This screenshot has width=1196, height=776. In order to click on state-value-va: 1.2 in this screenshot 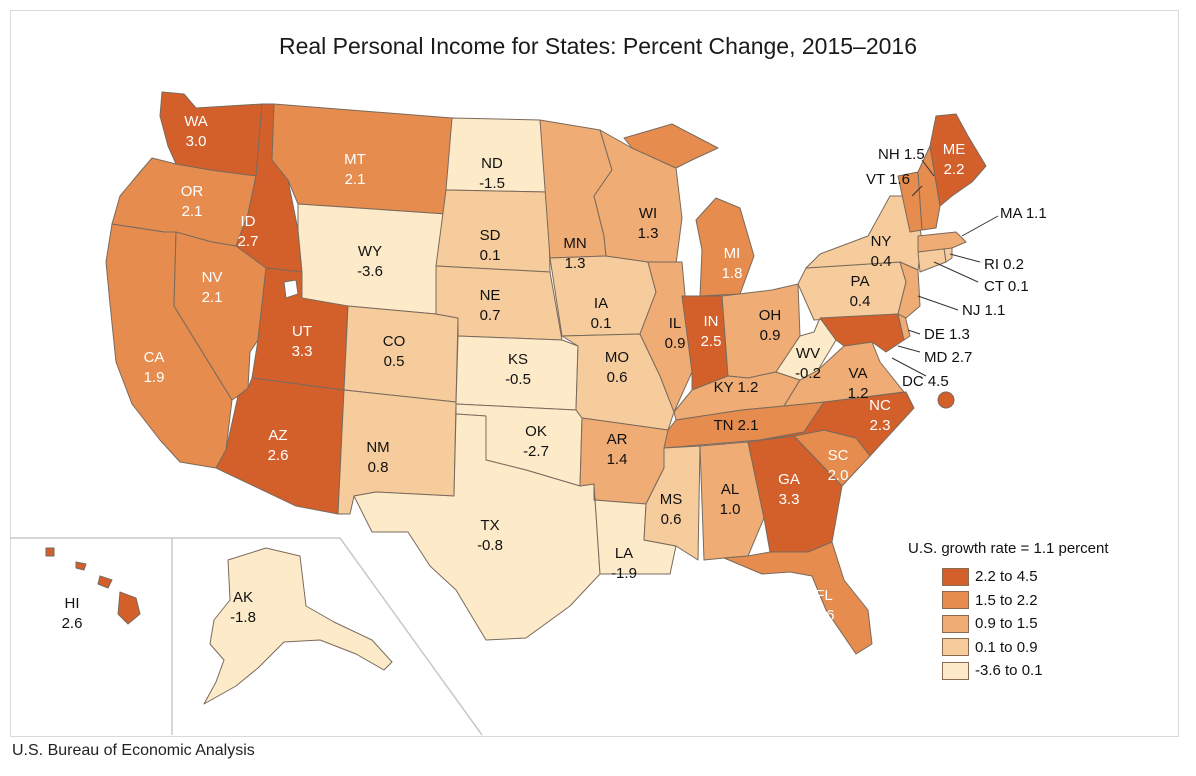, I will do `click(858, 393)`.